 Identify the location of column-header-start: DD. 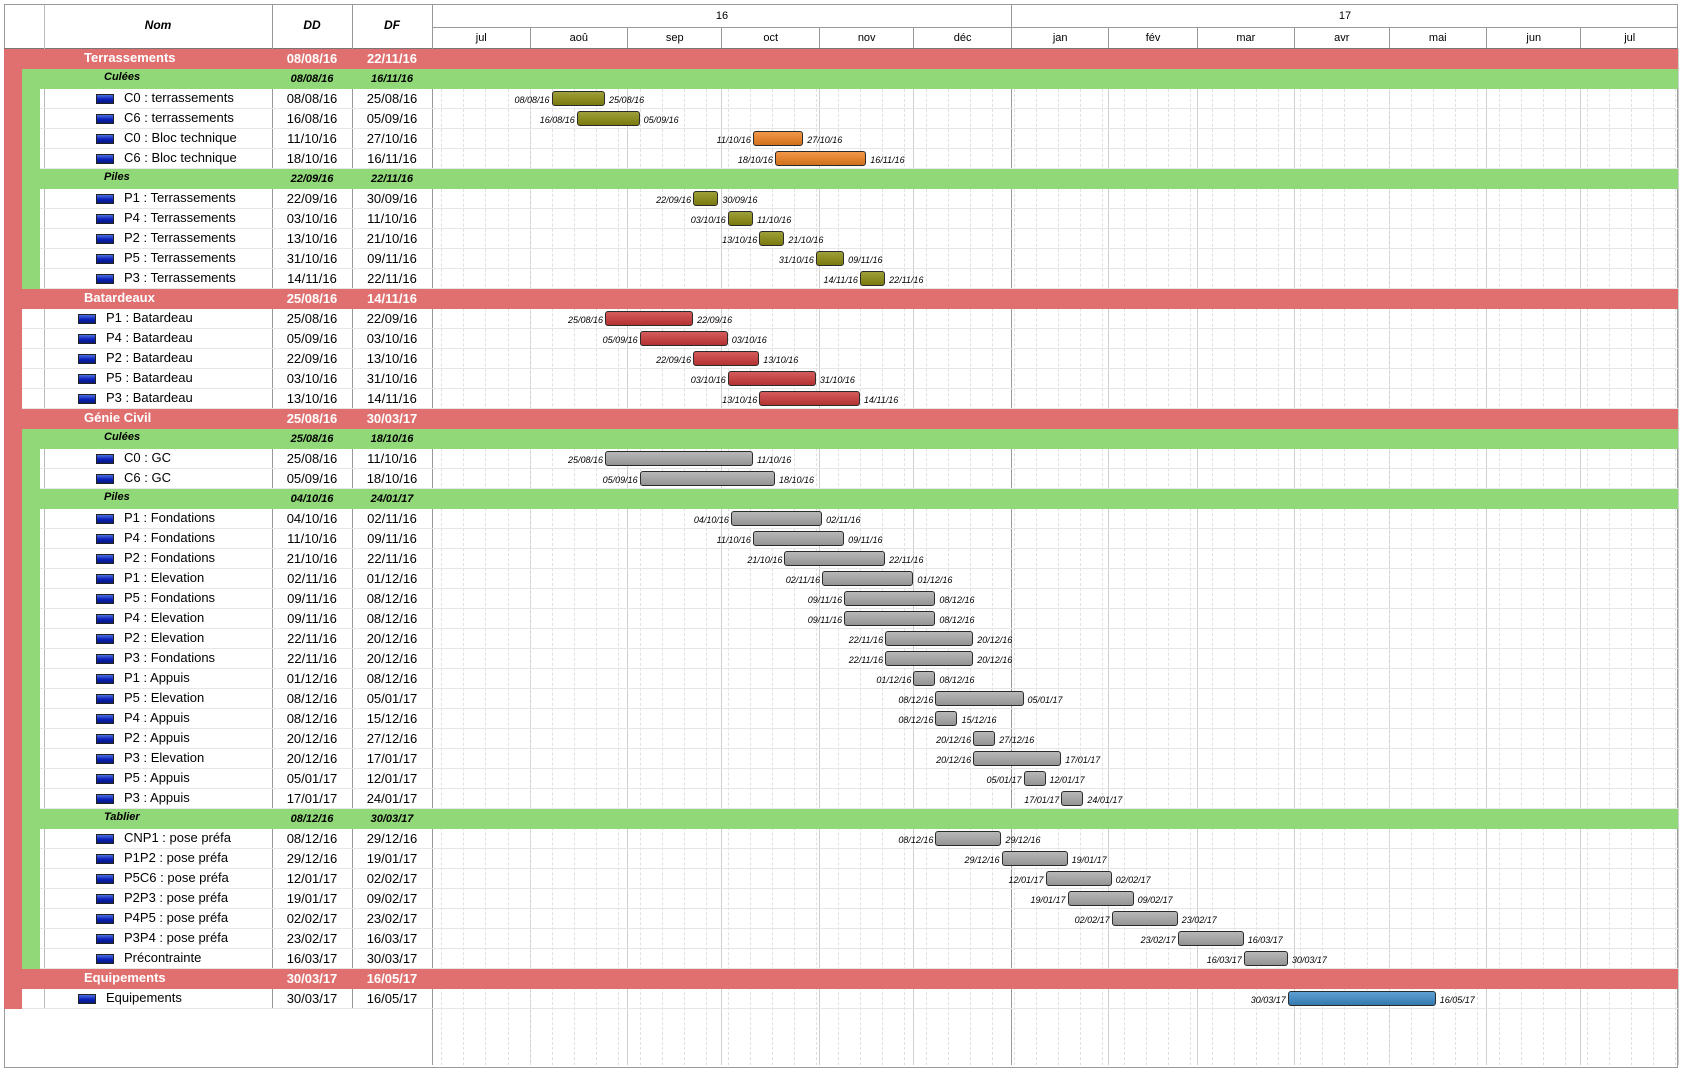
(312, 25).